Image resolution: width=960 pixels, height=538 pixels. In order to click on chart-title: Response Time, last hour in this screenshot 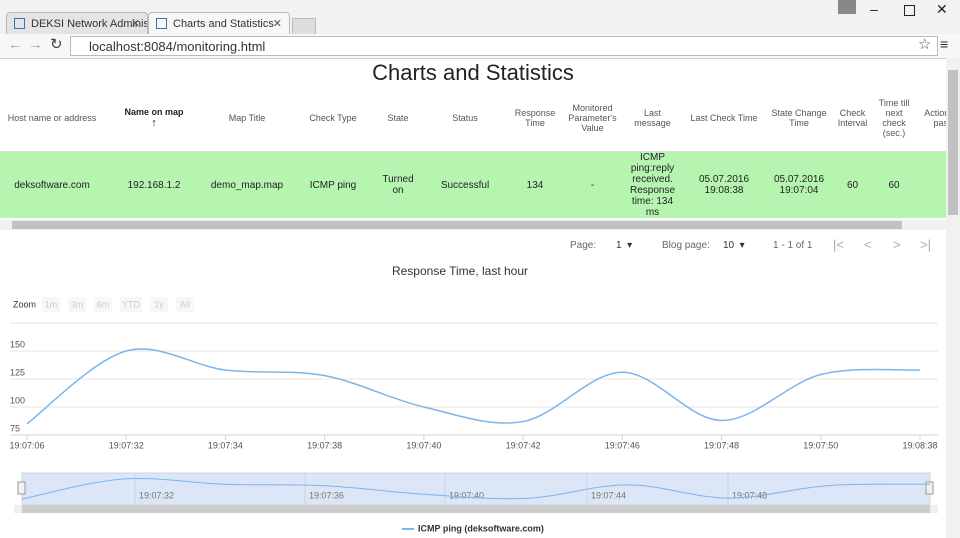, I will do `click(460, 271)`.